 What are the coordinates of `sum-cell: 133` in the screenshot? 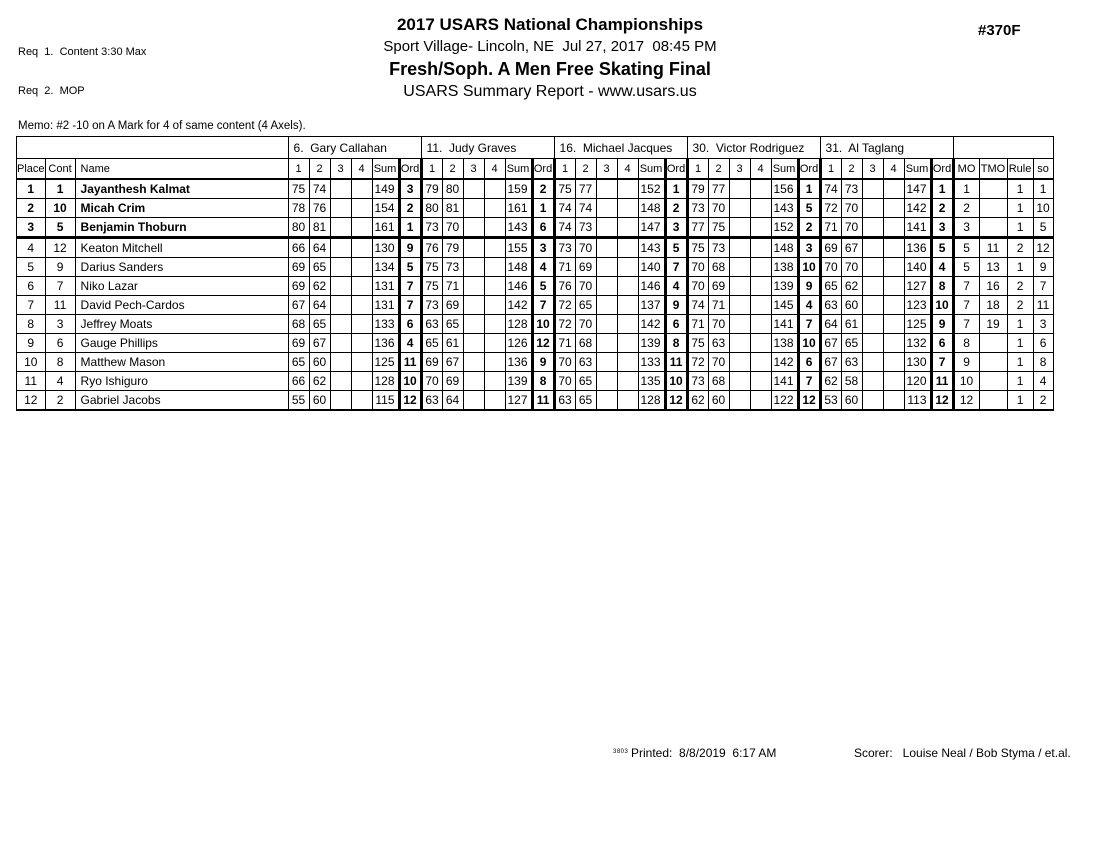 It's located at (385, 324).